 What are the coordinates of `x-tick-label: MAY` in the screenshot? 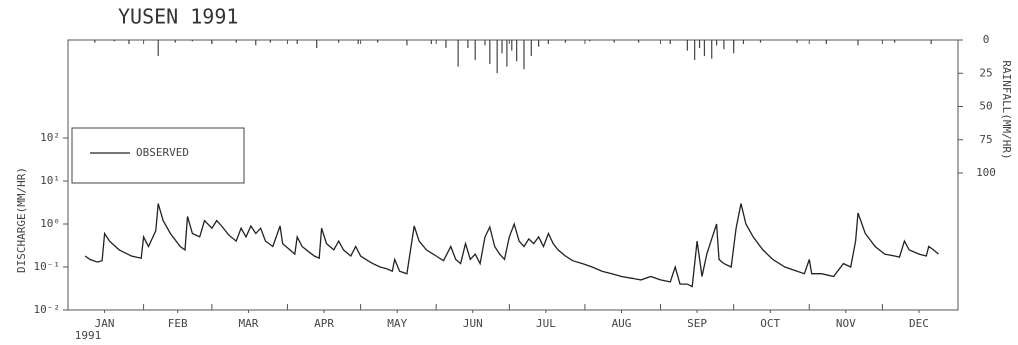 It's located at (397, 323).